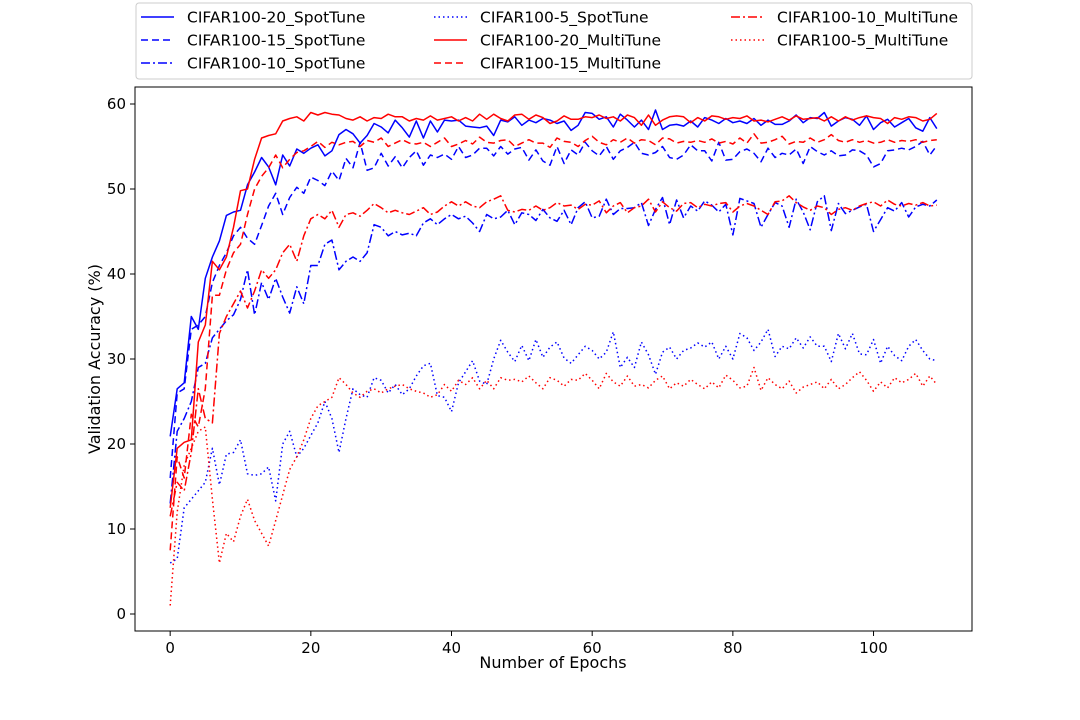 The image size is (1080, 720). I want to click on y-tick-label: 0, so click(121, 614).